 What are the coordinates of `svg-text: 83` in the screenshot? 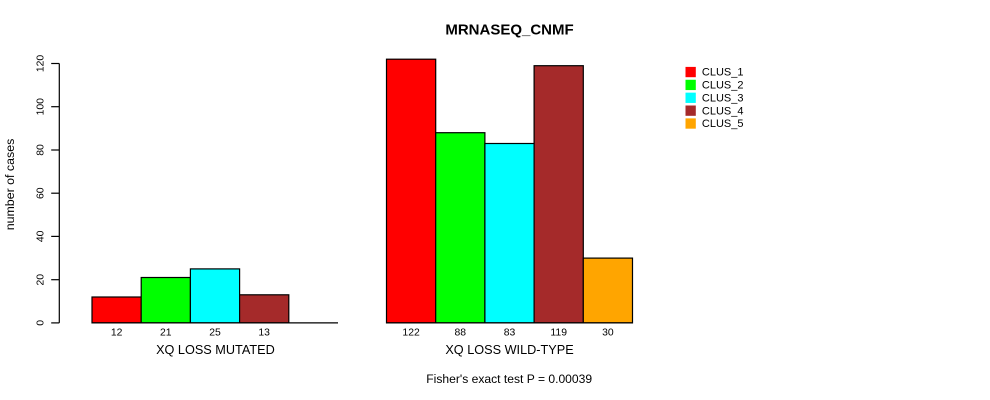 It's located at (510, 333).